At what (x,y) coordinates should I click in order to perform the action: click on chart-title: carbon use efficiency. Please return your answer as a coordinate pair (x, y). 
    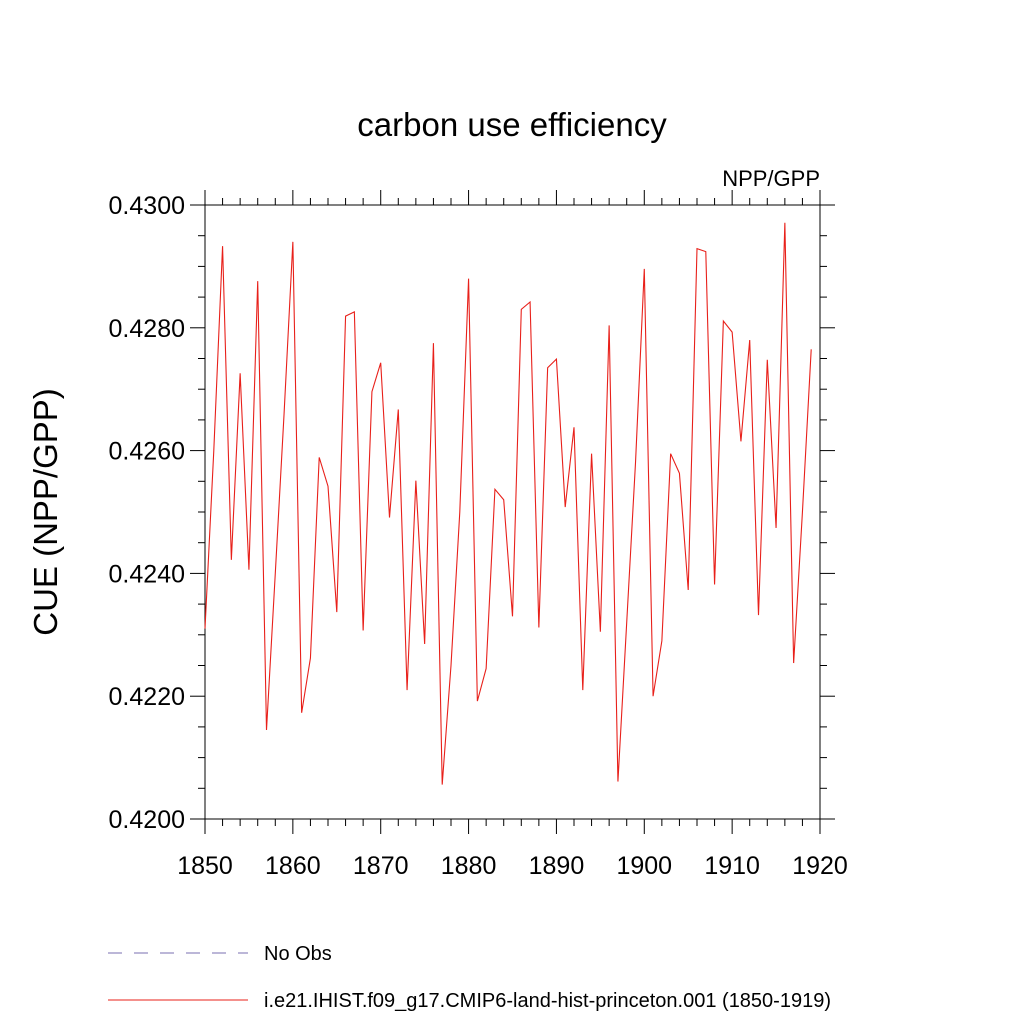
    Looking at the image, I should click on (512, 124).